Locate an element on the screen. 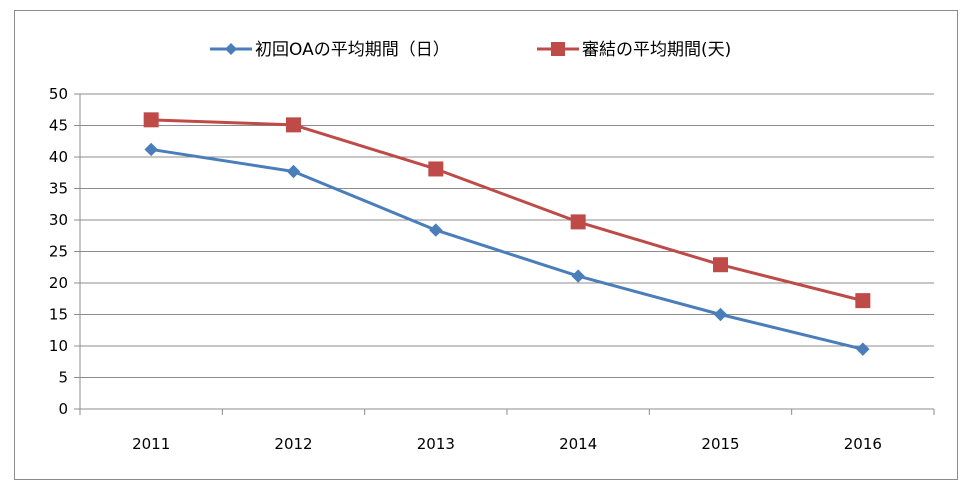 The height and width of the screenshot is (495, 973). legend: 初回OAの平均期間（日） 審結の平均期間(天) is located at coordinates (470, 50).